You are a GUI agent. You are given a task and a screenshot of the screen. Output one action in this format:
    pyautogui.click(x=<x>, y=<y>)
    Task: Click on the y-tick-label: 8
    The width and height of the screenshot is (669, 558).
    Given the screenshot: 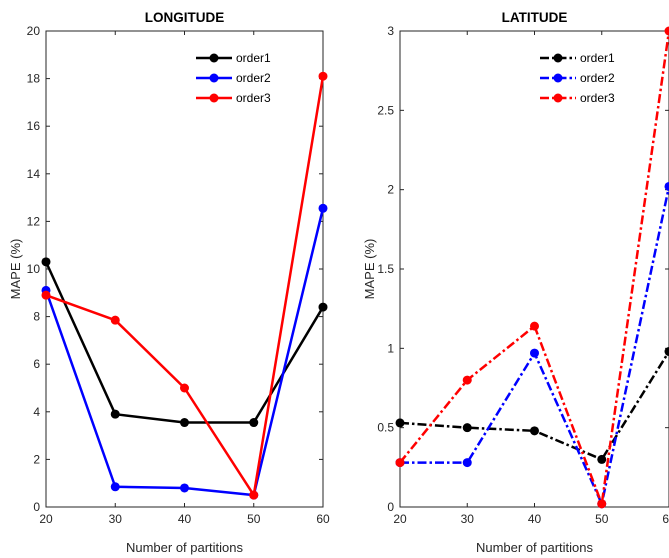 What is the action you would take?
    pyautogui.click(x=36, y=317)
    